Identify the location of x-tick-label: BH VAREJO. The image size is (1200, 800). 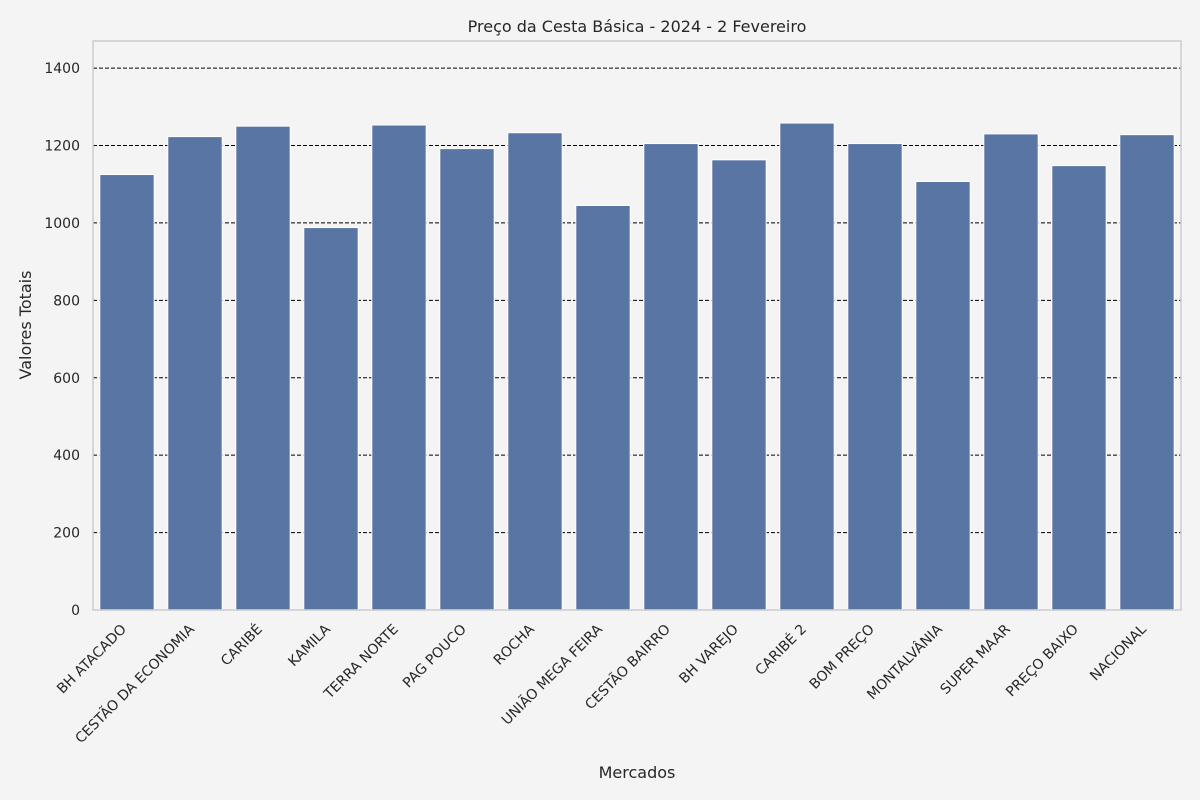
(708, 654).